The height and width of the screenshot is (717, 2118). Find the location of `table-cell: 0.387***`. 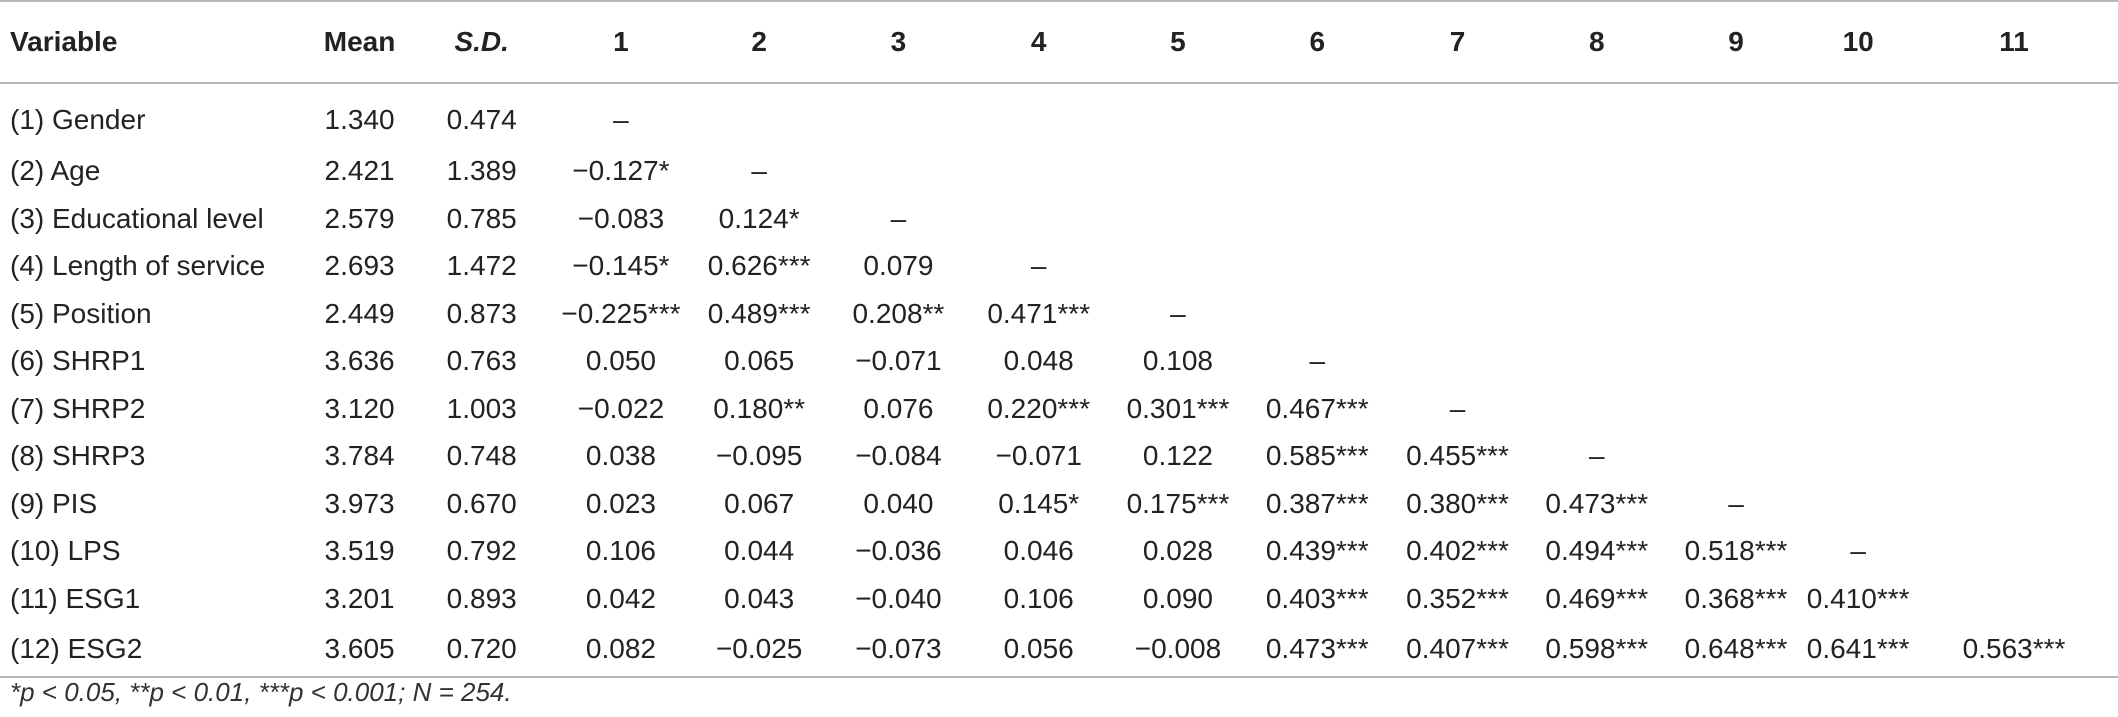

table-cell: 0.387*** is located at coordinates (1317, 503).